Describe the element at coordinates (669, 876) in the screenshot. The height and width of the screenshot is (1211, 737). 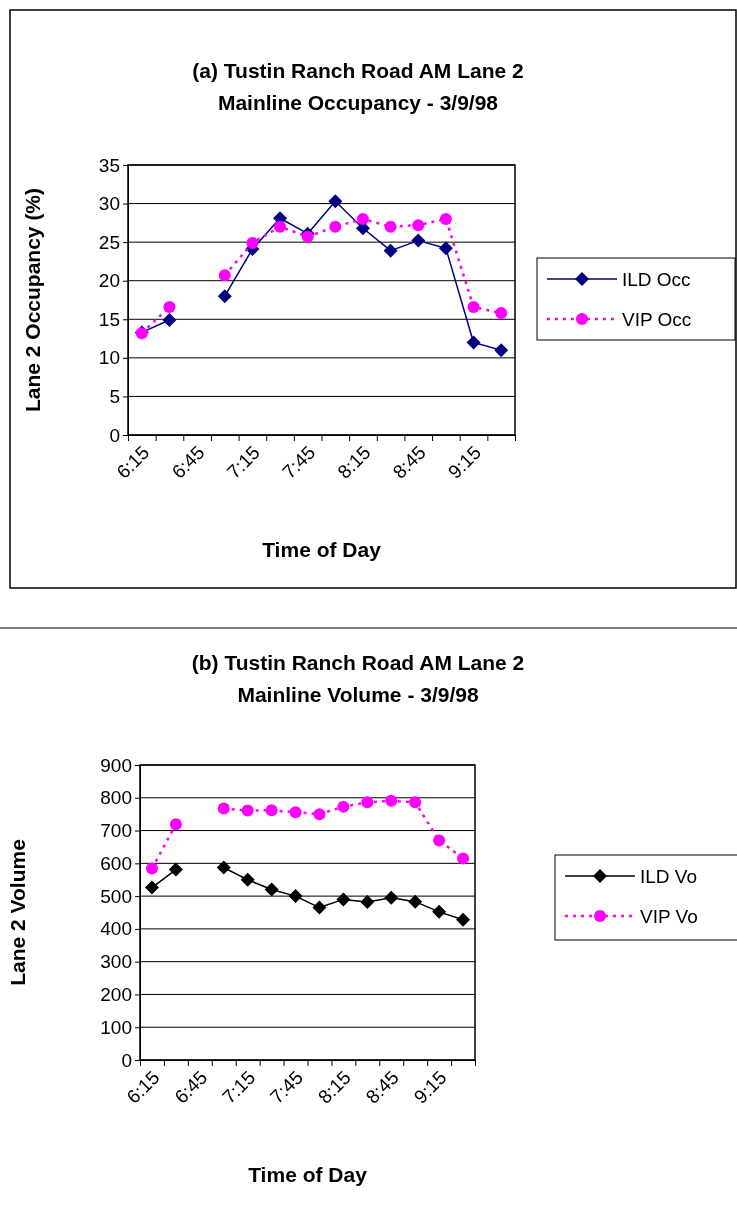
I see `legend-label: ILD Vo` at that location.